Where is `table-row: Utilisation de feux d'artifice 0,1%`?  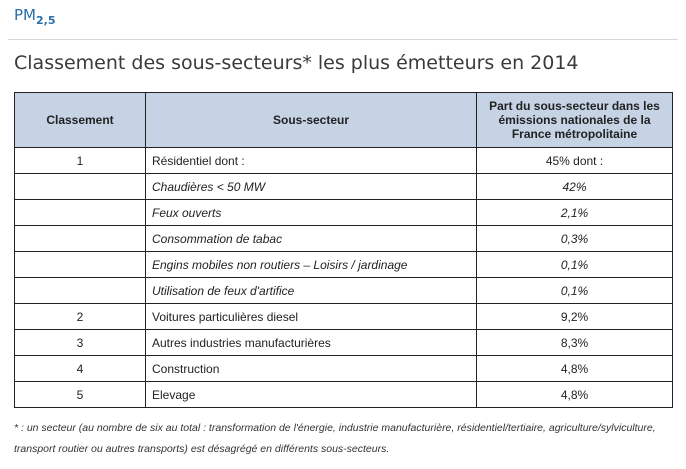 table-row: Utilisation de feux d'artifice 0,1% is located at coordinates (343, 290).